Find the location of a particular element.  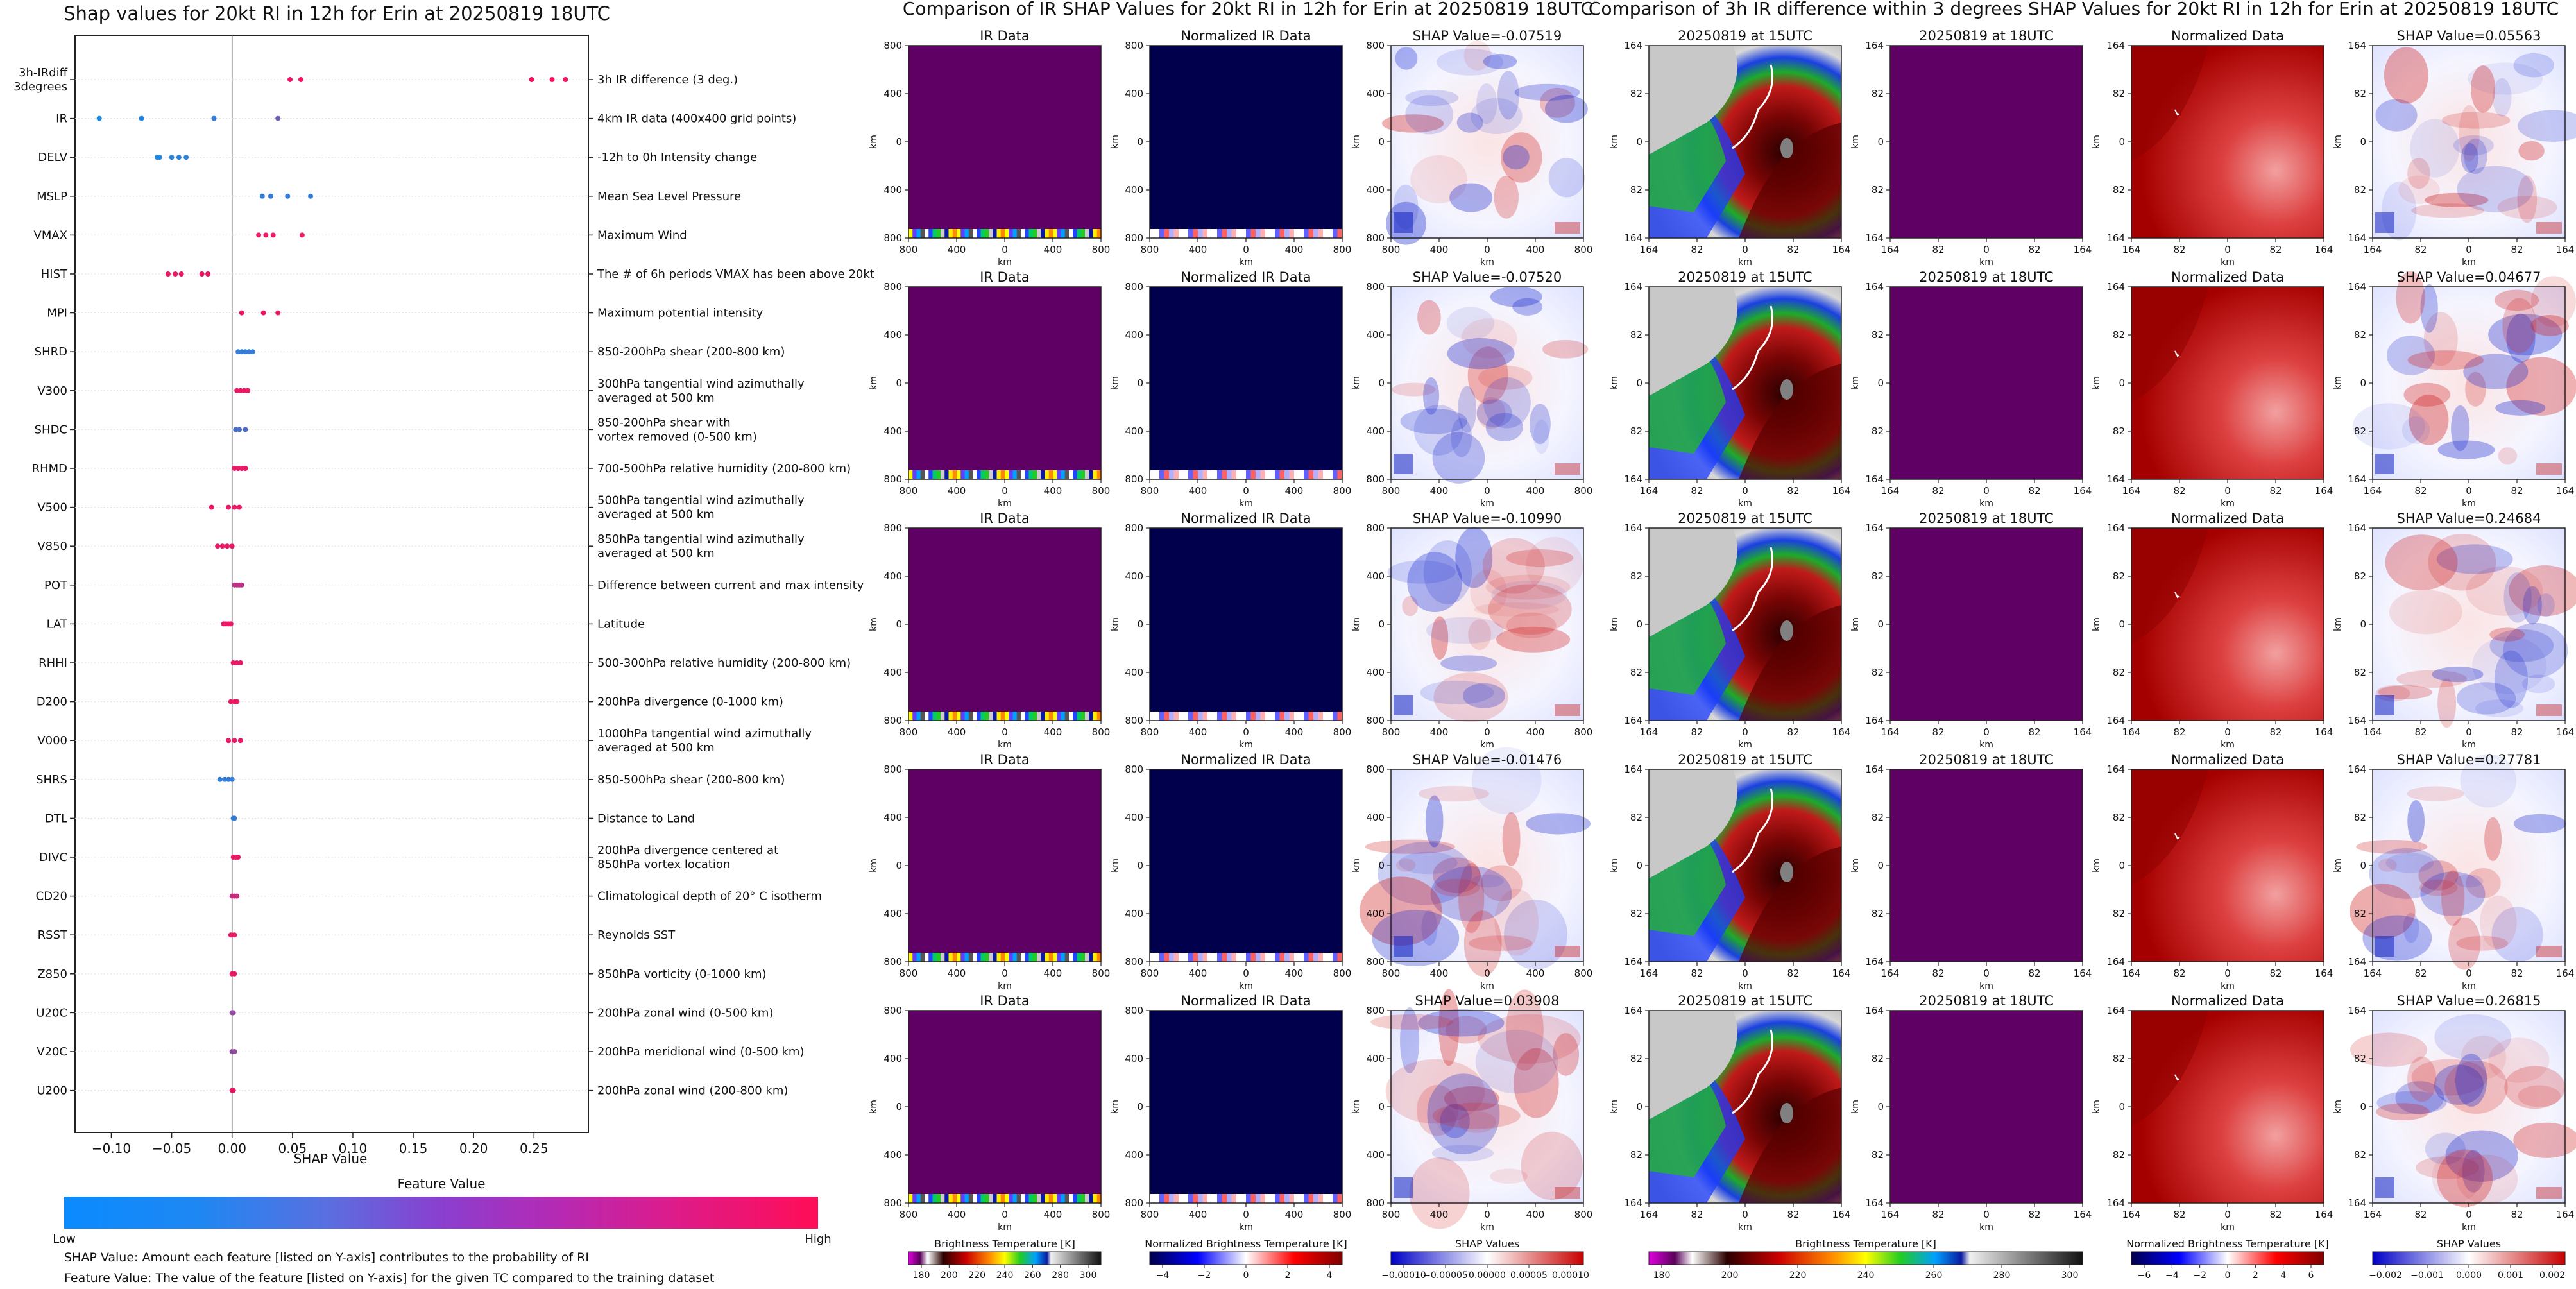

subplot-title: SHAP Value=0.05563 is located at coordinates (2469, 36).